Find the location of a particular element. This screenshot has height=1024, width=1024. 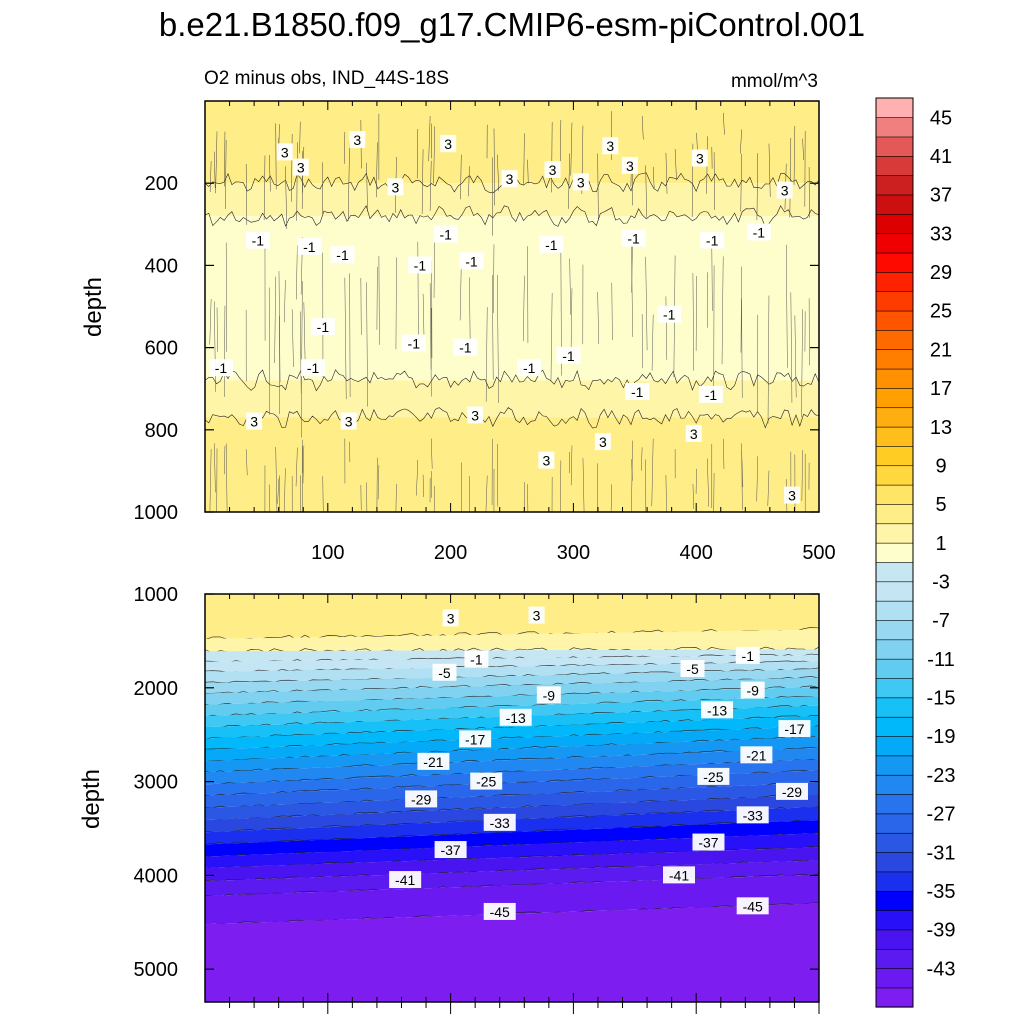

x-tick-label: 100 is located at coordinates (327, 553).